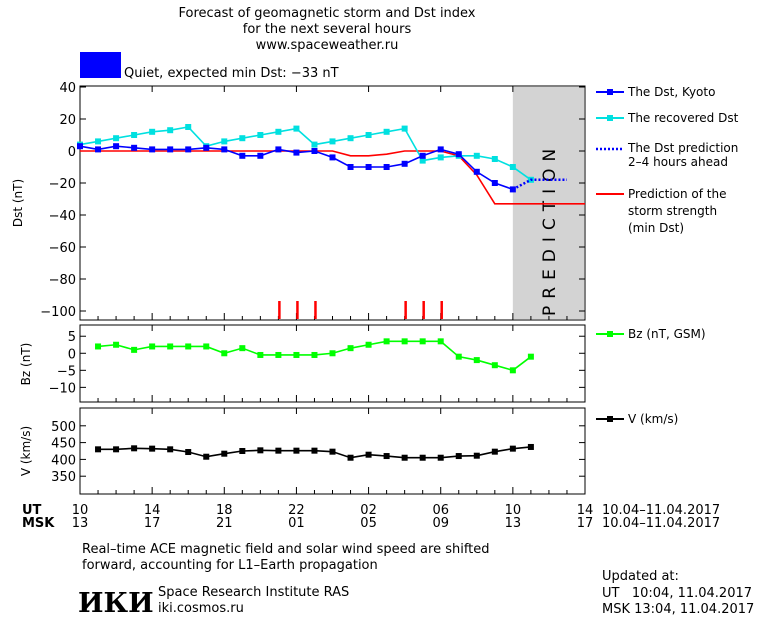  Describe the element at coordinates (440, 523) in the screenshot. I see `msk-tick-label: 09` at that location.